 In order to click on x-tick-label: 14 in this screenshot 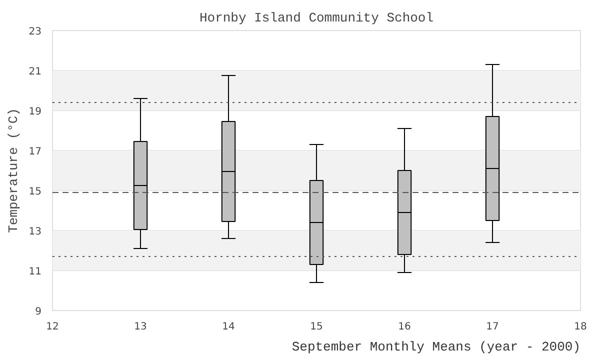, I will do `click(228, 327)`.